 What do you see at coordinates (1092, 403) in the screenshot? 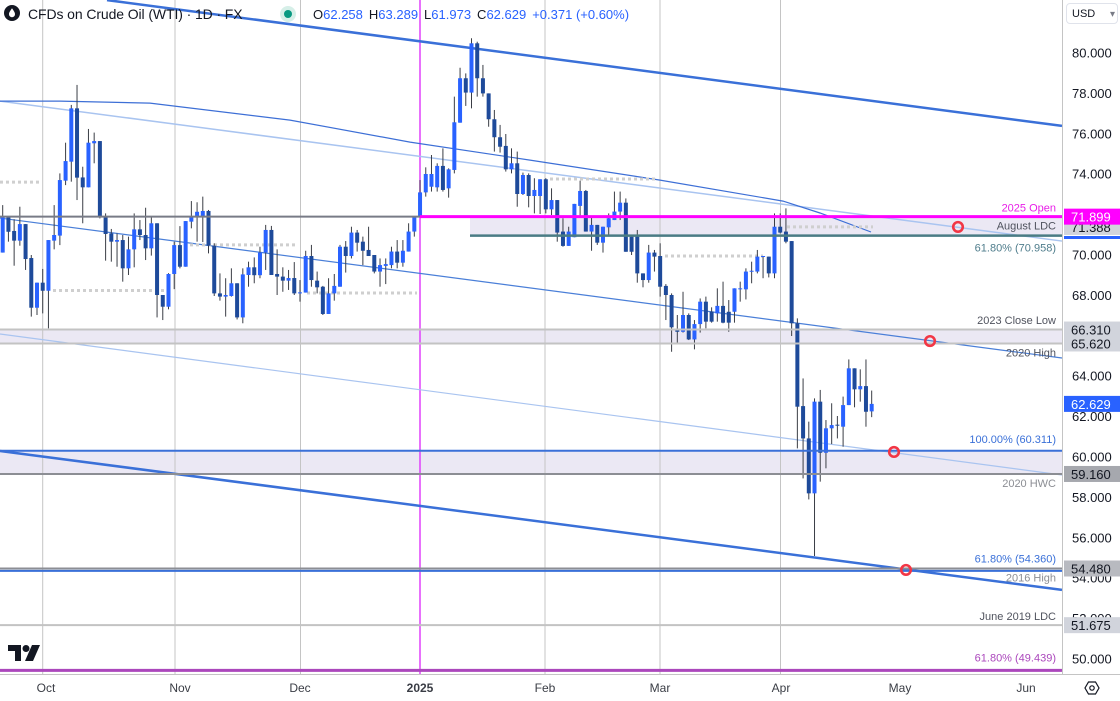
I see `price-badge: 62.629` at bounding box center [1092, 403].